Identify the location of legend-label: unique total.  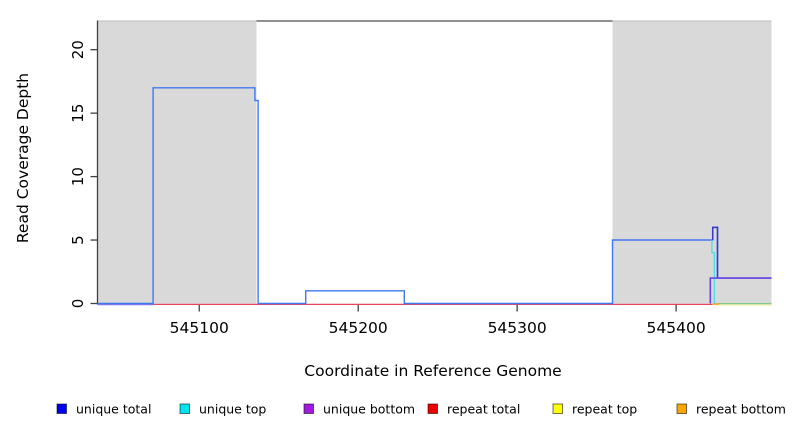
(113, 409).